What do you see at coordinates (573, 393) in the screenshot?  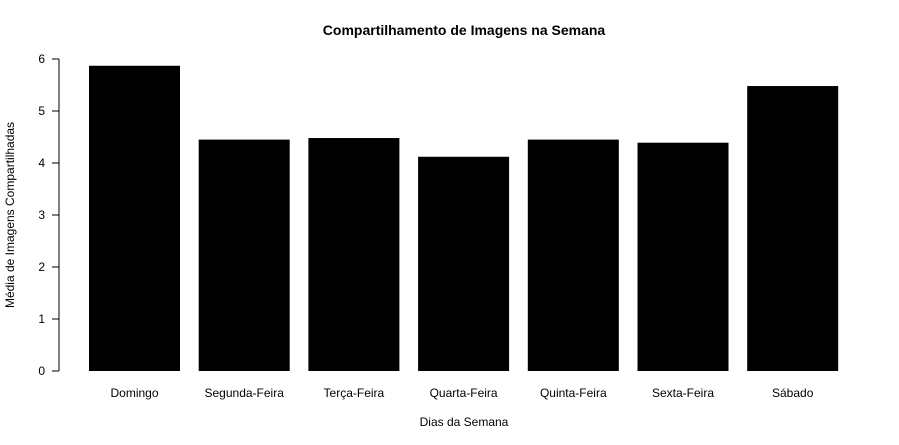 I see `x-tick-label: Quinta-Feira` at bounding box center [573, 393].